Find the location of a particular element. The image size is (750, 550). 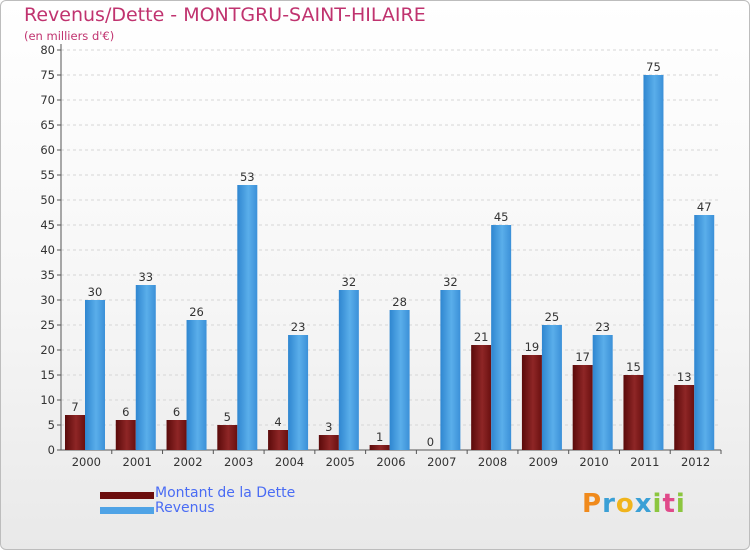

x-tick-label: 2009 is located at coordinates (543, 462).